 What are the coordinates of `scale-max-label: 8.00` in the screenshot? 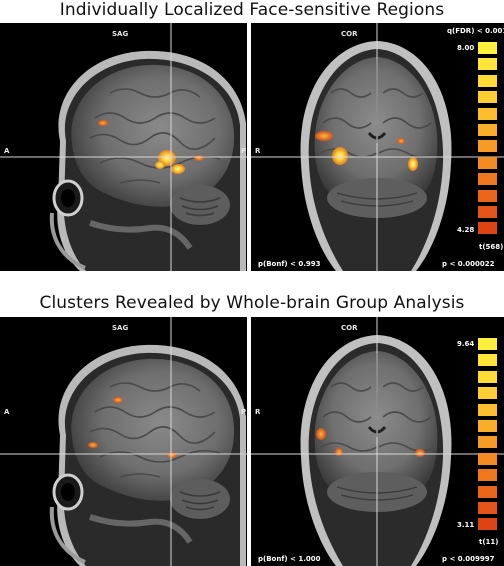 It's located at (466, 48).